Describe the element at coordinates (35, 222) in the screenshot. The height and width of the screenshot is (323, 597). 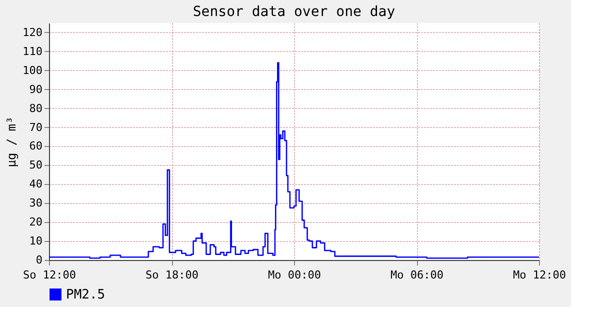
I see `y-tick-label: 20` at that location.